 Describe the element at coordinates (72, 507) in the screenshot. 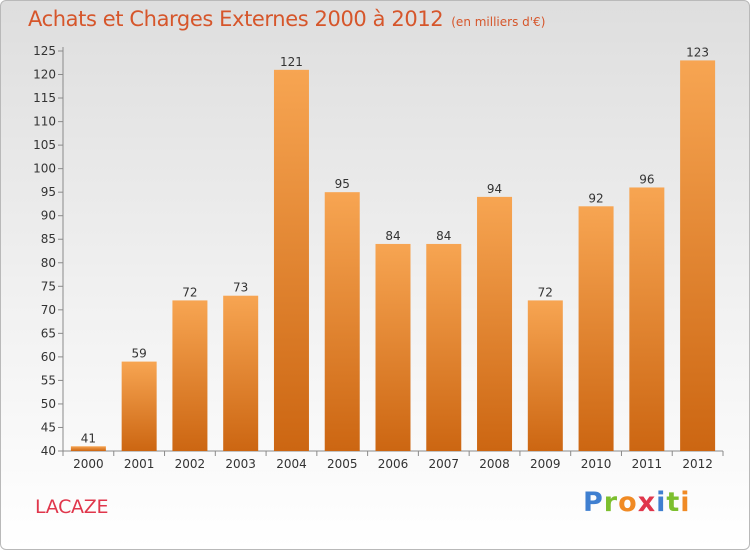

I see `commune-name: LACAZE` at that location.